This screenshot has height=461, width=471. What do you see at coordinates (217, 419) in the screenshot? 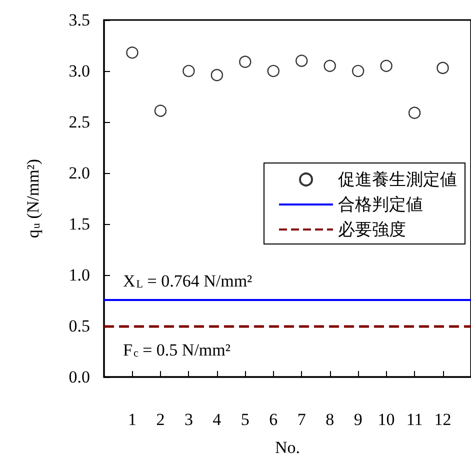
I see `x-tick-label: 4` at bounding box center [217, 419].